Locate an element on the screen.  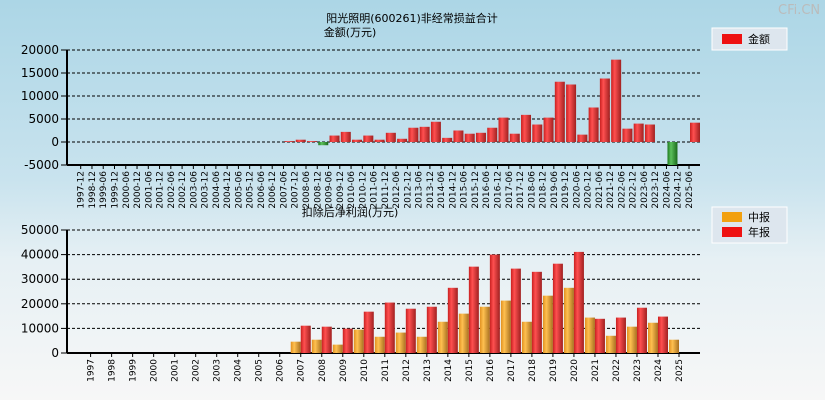
x-tick-label: 2007-06 is located at coordinates (284, 190).